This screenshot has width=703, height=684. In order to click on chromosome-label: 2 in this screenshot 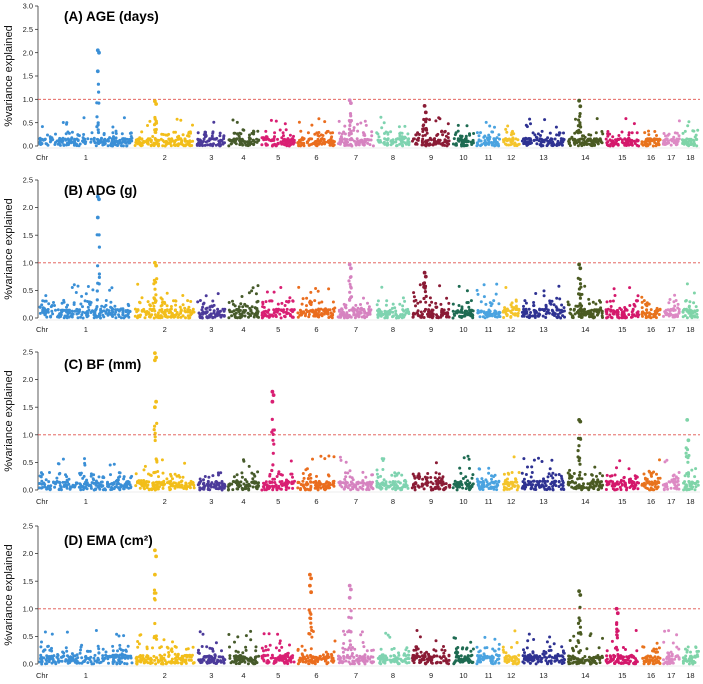, I will do `click(165, 329)`.